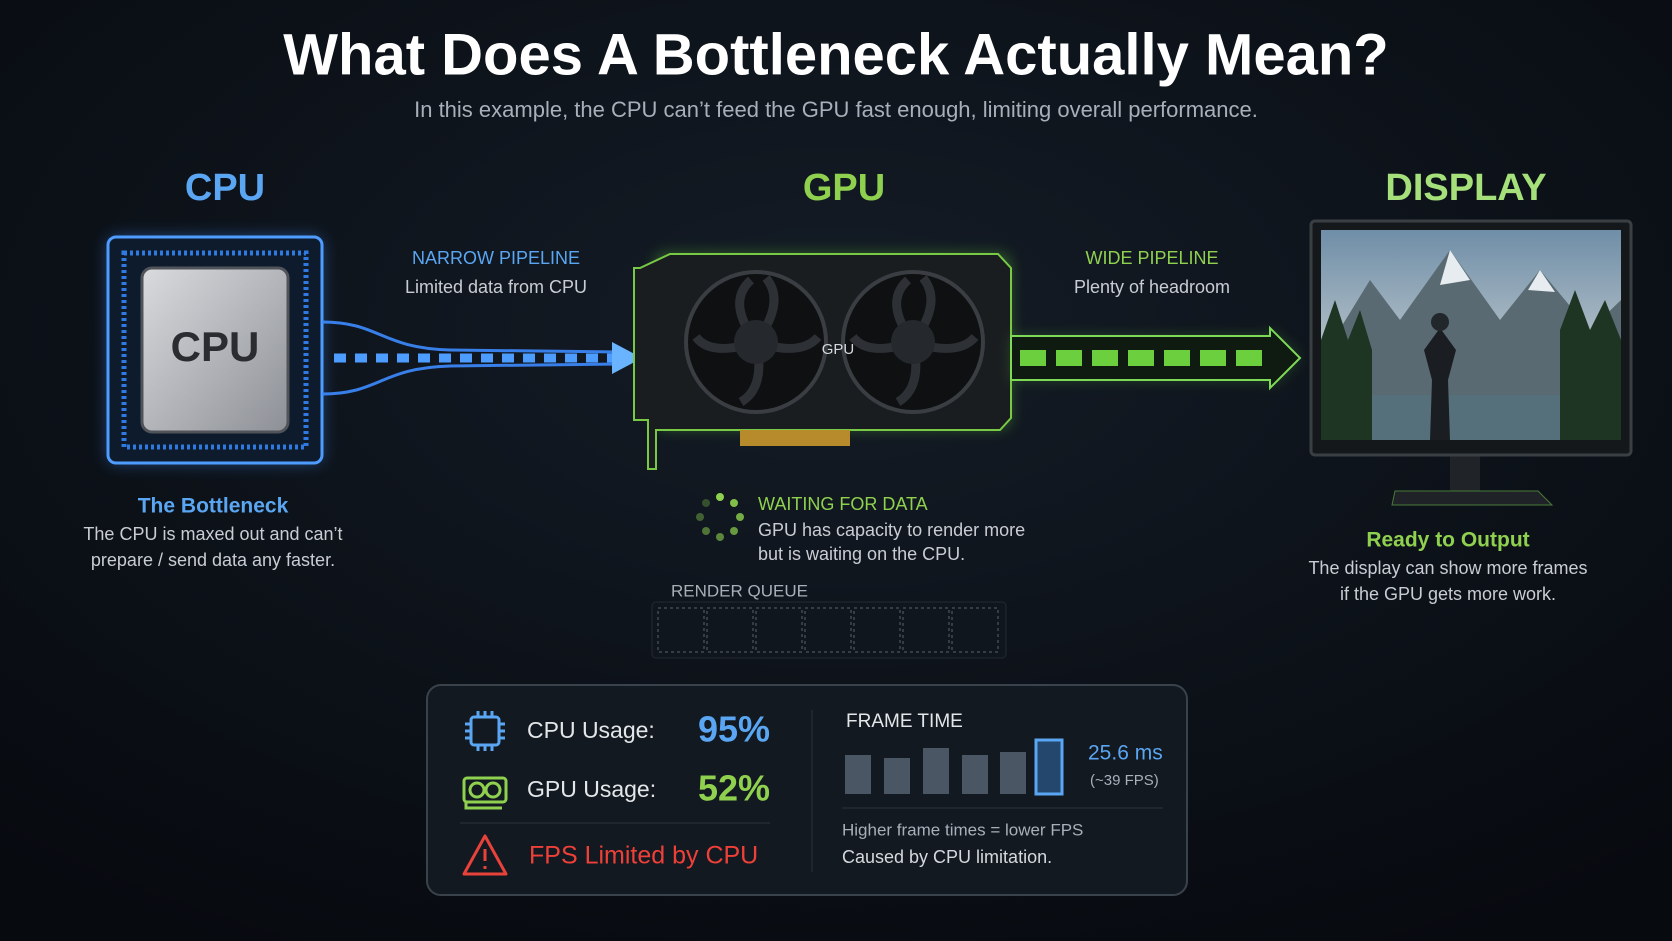  I want to click on gpu-card: GPU, so click(822, 361).